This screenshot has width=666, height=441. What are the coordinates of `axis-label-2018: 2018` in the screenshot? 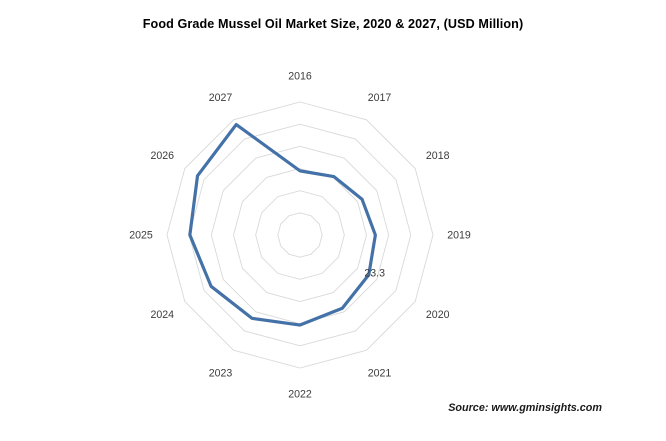 It's located at (438, 156).